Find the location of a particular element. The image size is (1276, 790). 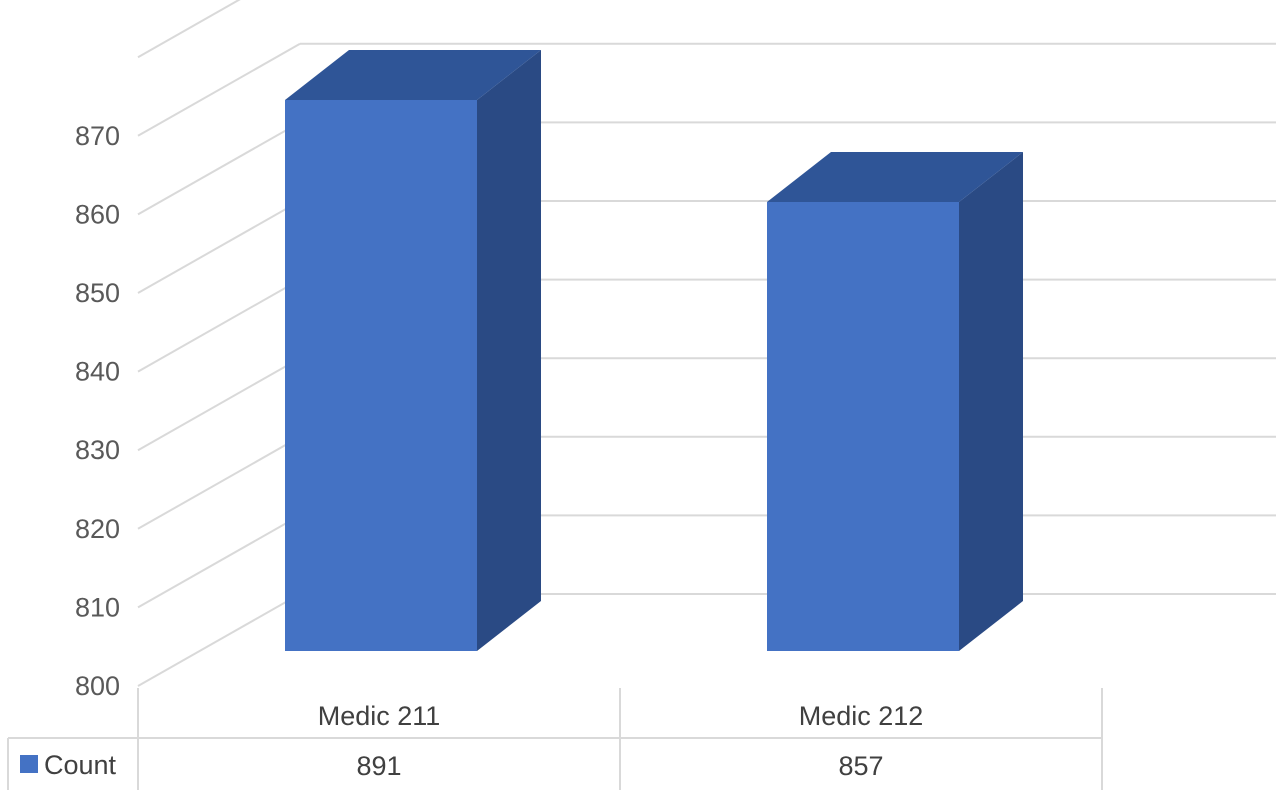

y-tick-label: 840 is located at coordinates (97, 372).